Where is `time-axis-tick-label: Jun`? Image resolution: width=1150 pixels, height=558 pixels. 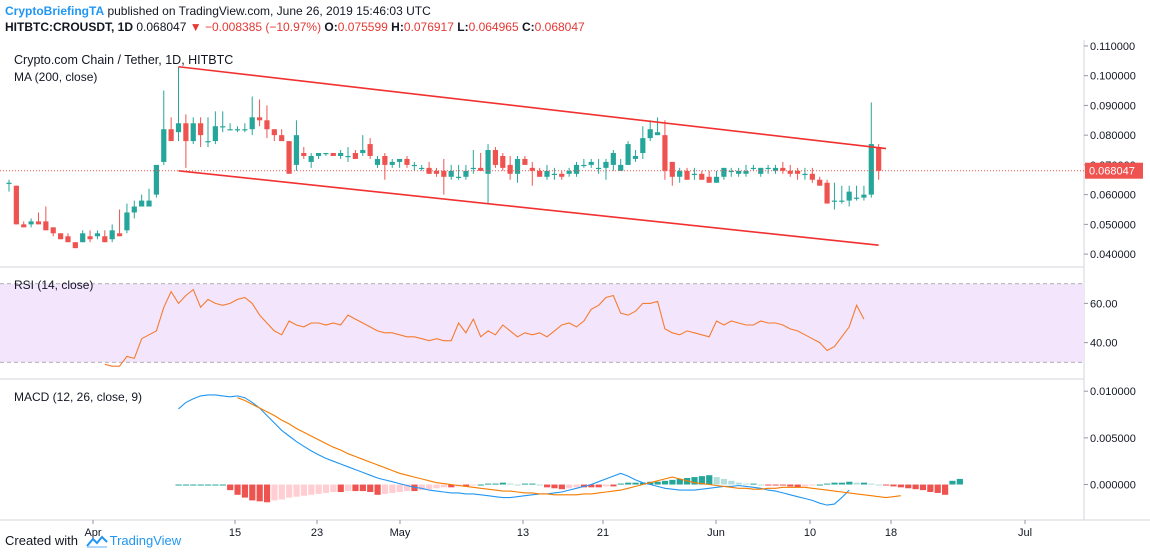 time-axis-tick-label: Jun is located at coordinates (716, 533).